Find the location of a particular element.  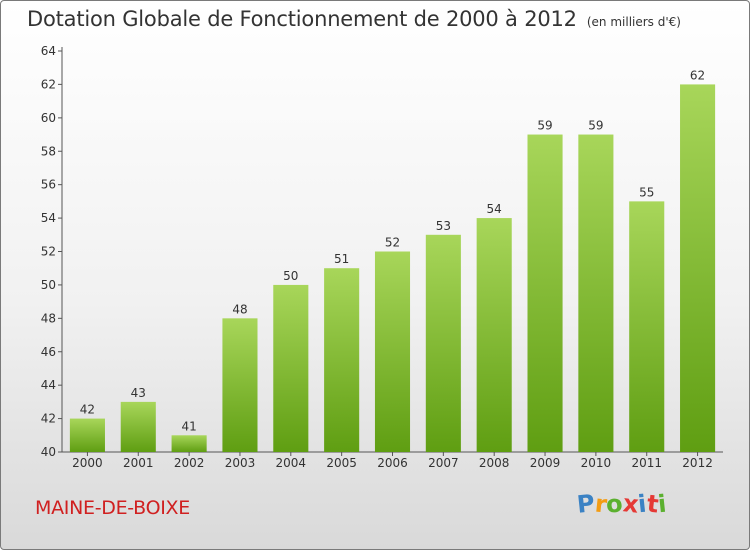

x-tick-label: 2008 is located at coordinates (494, 463).